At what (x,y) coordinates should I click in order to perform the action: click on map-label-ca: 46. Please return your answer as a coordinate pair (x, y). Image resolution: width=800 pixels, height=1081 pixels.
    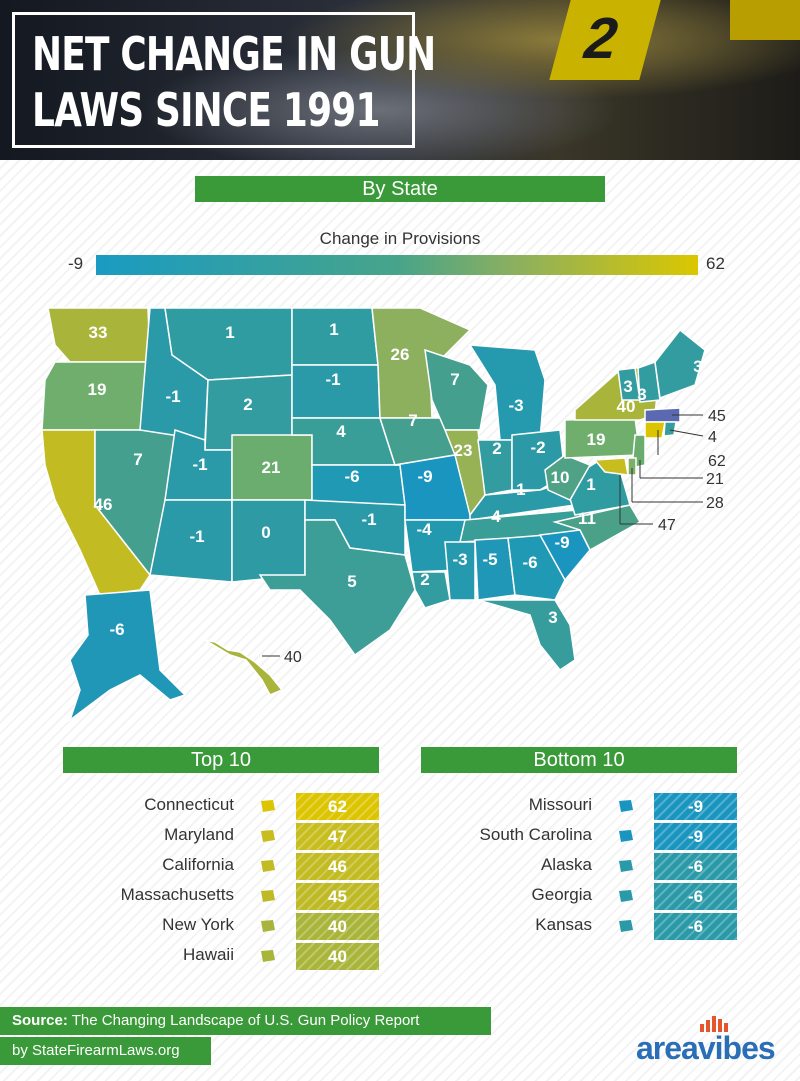
    Looking at the image, I should click on (103, 504).